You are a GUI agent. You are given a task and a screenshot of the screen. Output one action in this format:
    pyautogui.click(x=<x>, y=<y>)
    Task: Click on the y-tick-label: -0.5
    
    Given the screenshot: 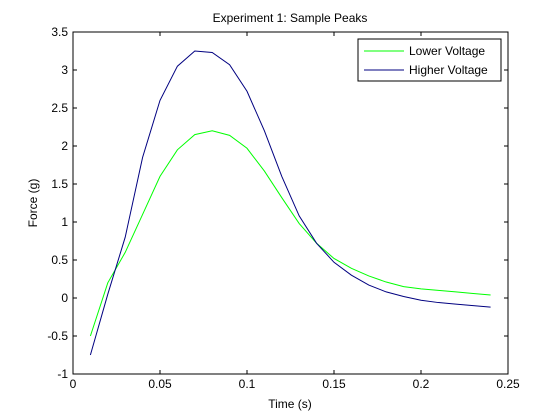 What is the action you would take?
    pyautogui.click(x=57, y=336)
    